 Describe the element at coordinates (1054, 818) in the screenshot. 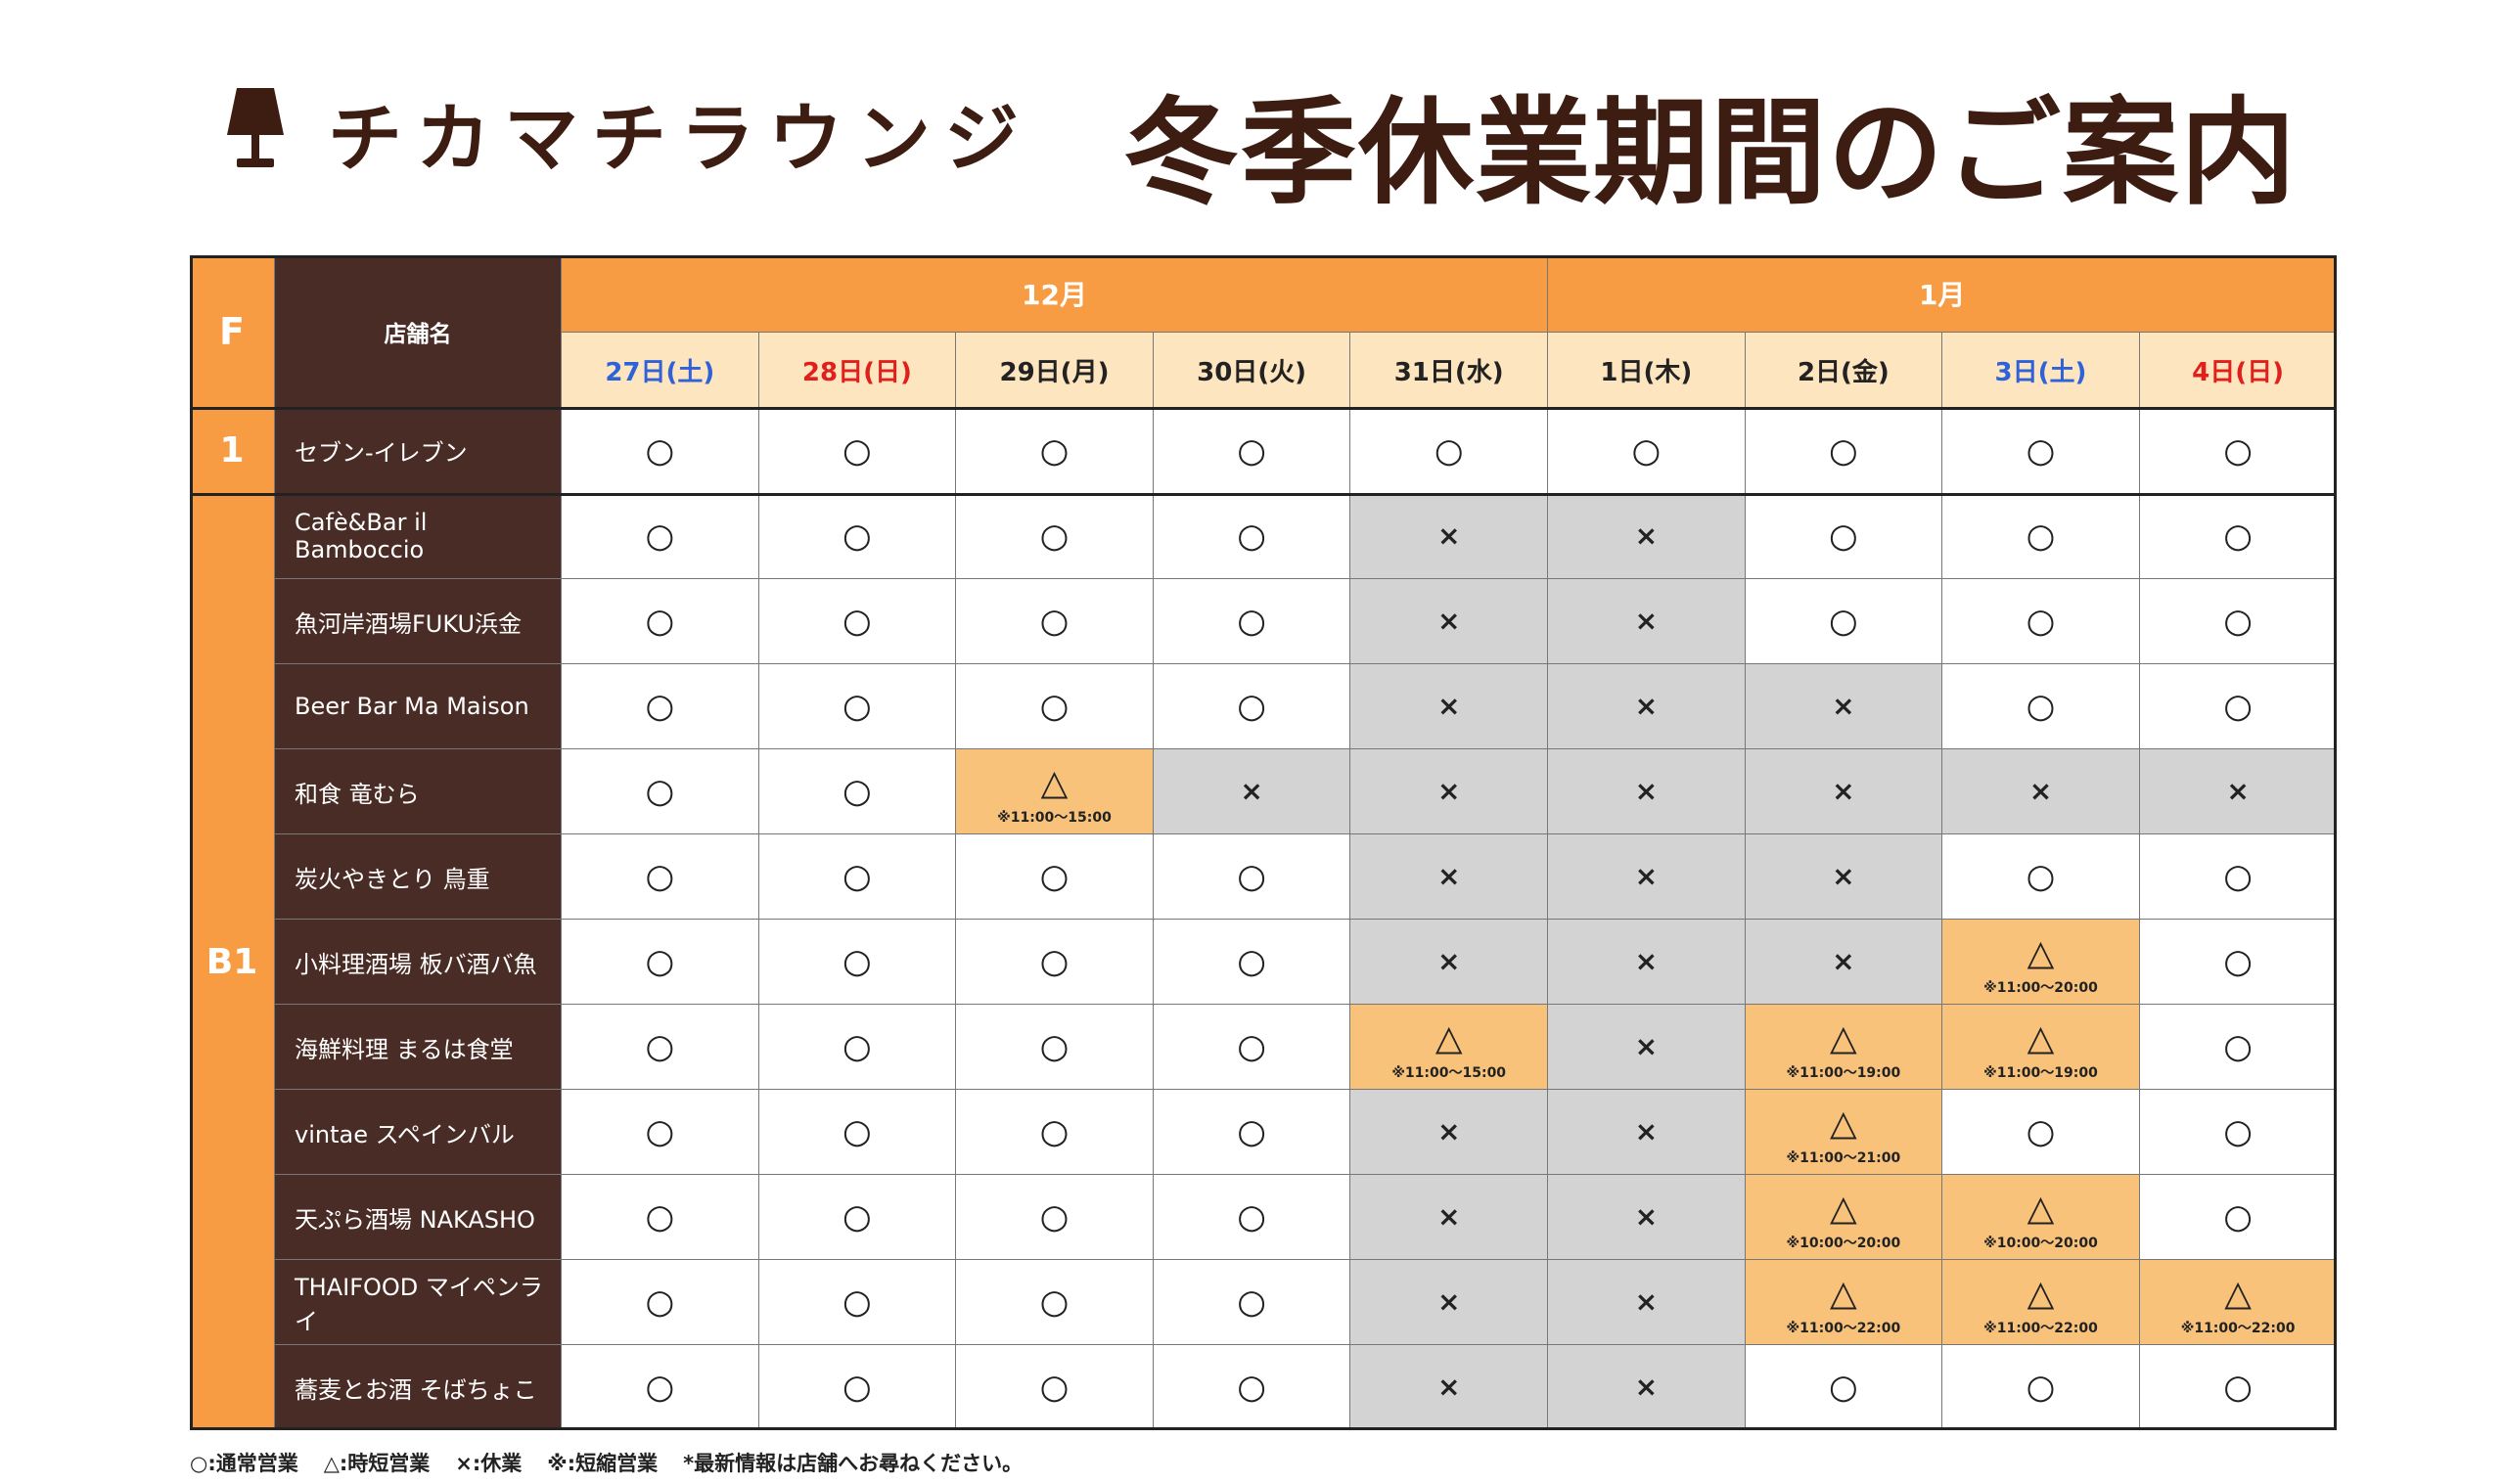

I see `hours-note: ※11:00〜15:00` at that location.